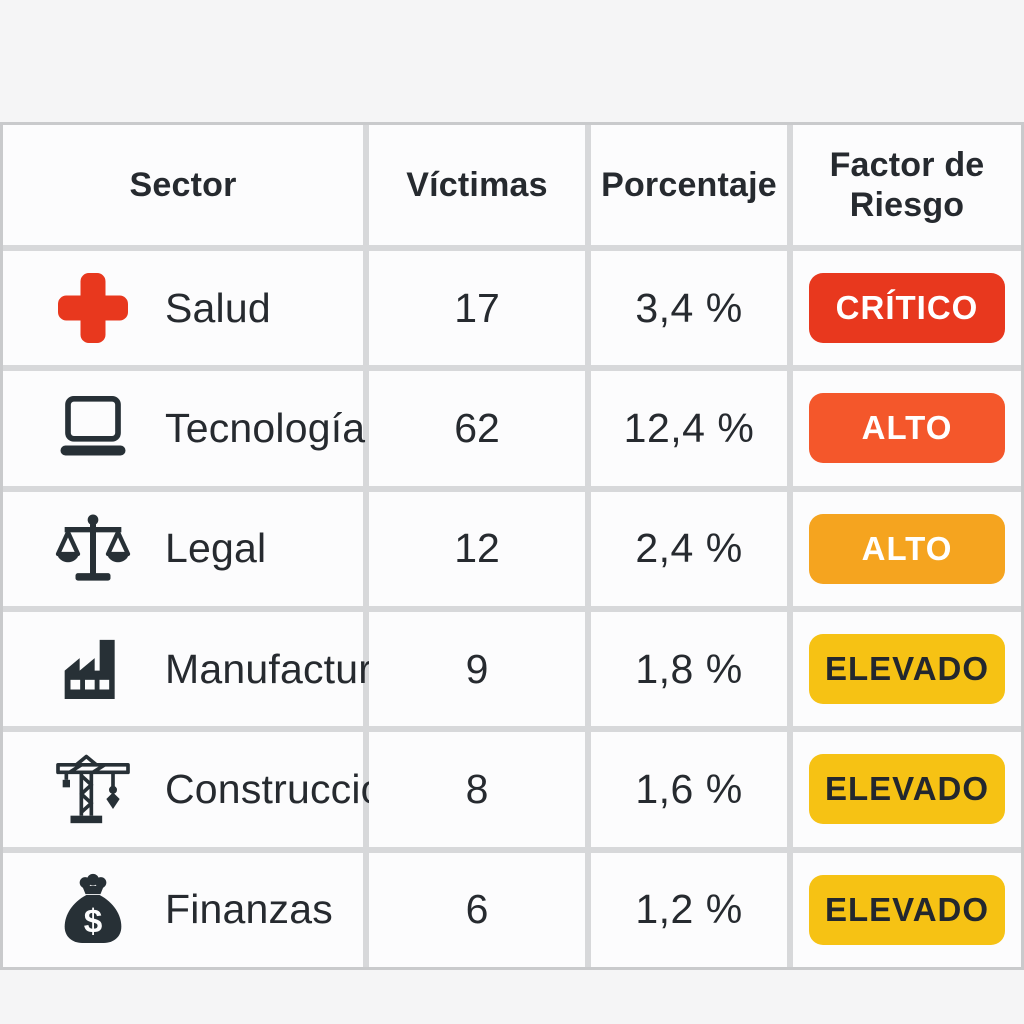 The image size is (1024, 1024). What do you see at coordinates (93, 669) in the screenshot?
I see `factory-icon` at bounding box center [93, 669].